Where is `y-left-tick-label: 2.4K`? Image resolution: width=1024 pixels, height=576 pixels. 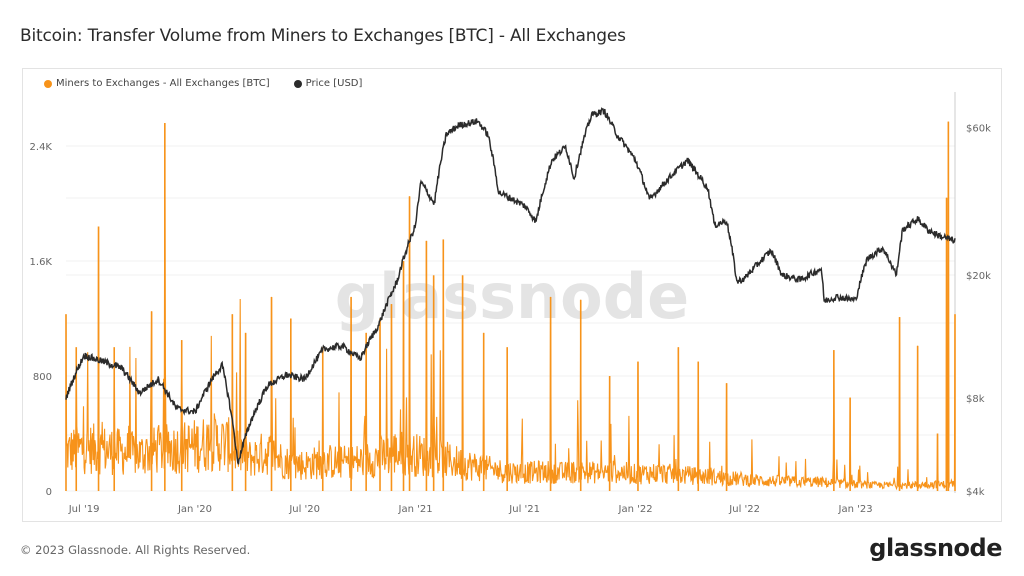
y-left-tick-label: 2.4K is located at coordinates (41, 147).